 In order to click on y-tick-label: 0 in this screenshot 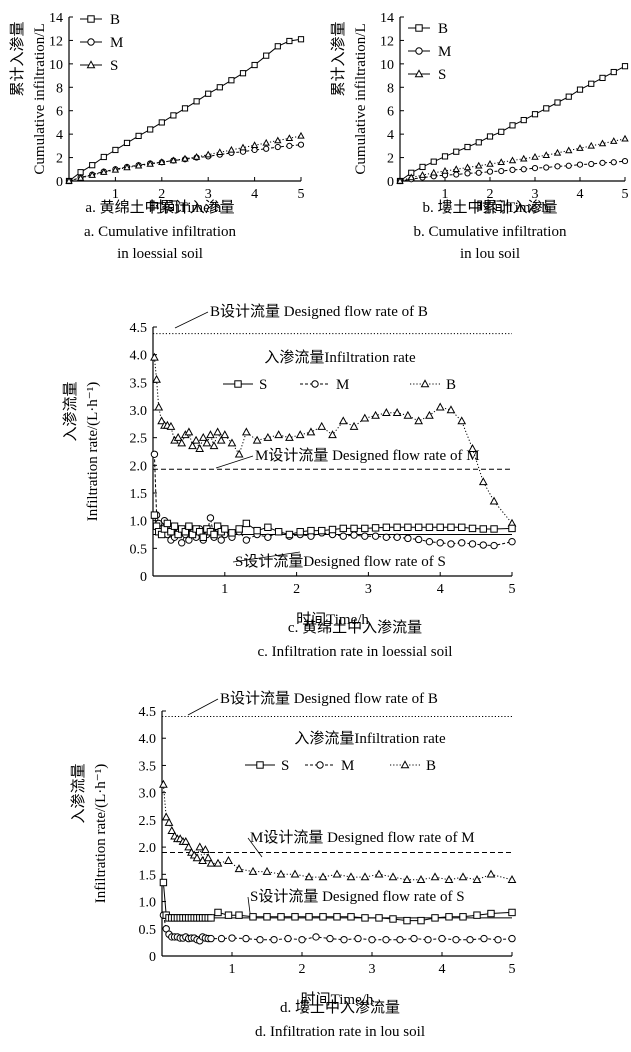, I will do `click(59, 182)`.